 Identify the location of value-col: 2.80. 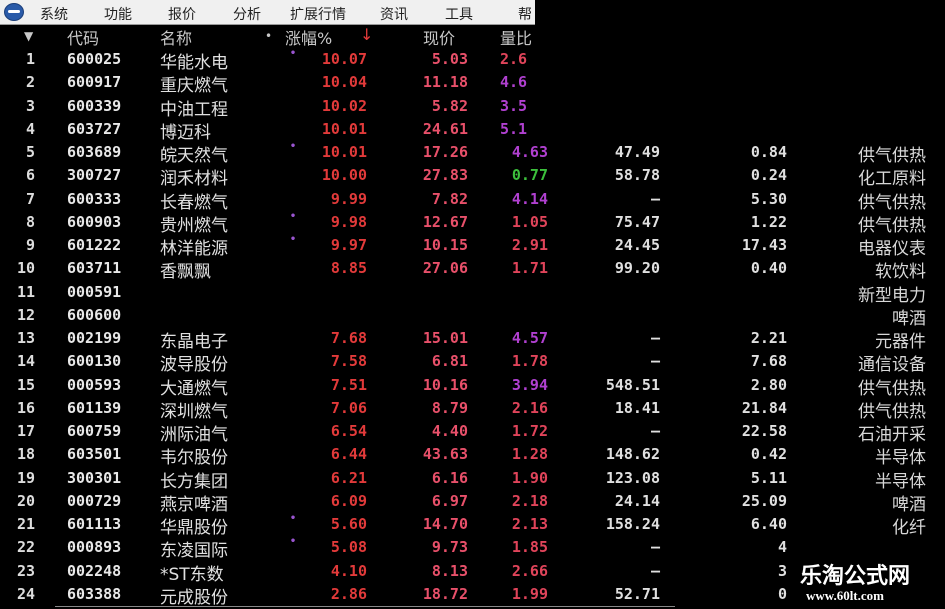
(768, 384).